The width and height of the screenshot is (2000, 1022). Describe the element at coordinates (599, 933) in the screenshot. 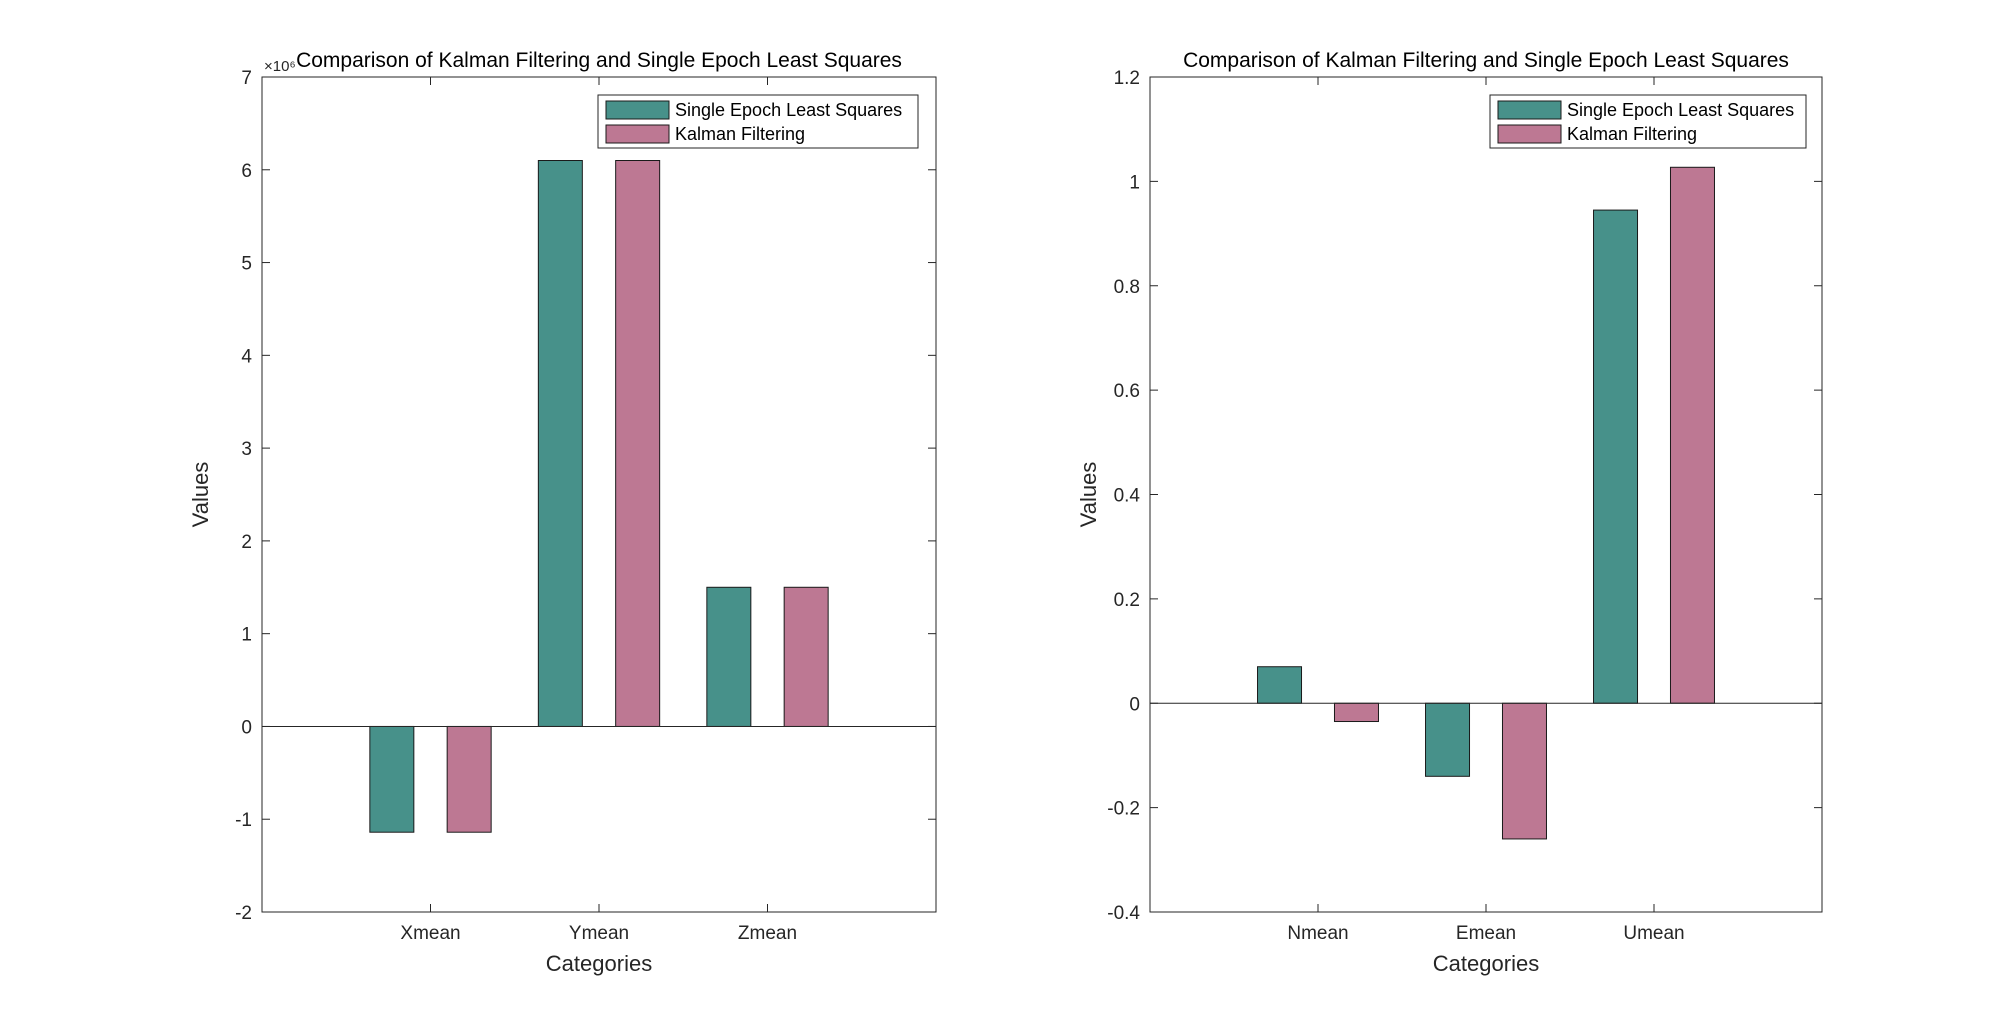

I see `x-tick-label: Ymean` at that location.